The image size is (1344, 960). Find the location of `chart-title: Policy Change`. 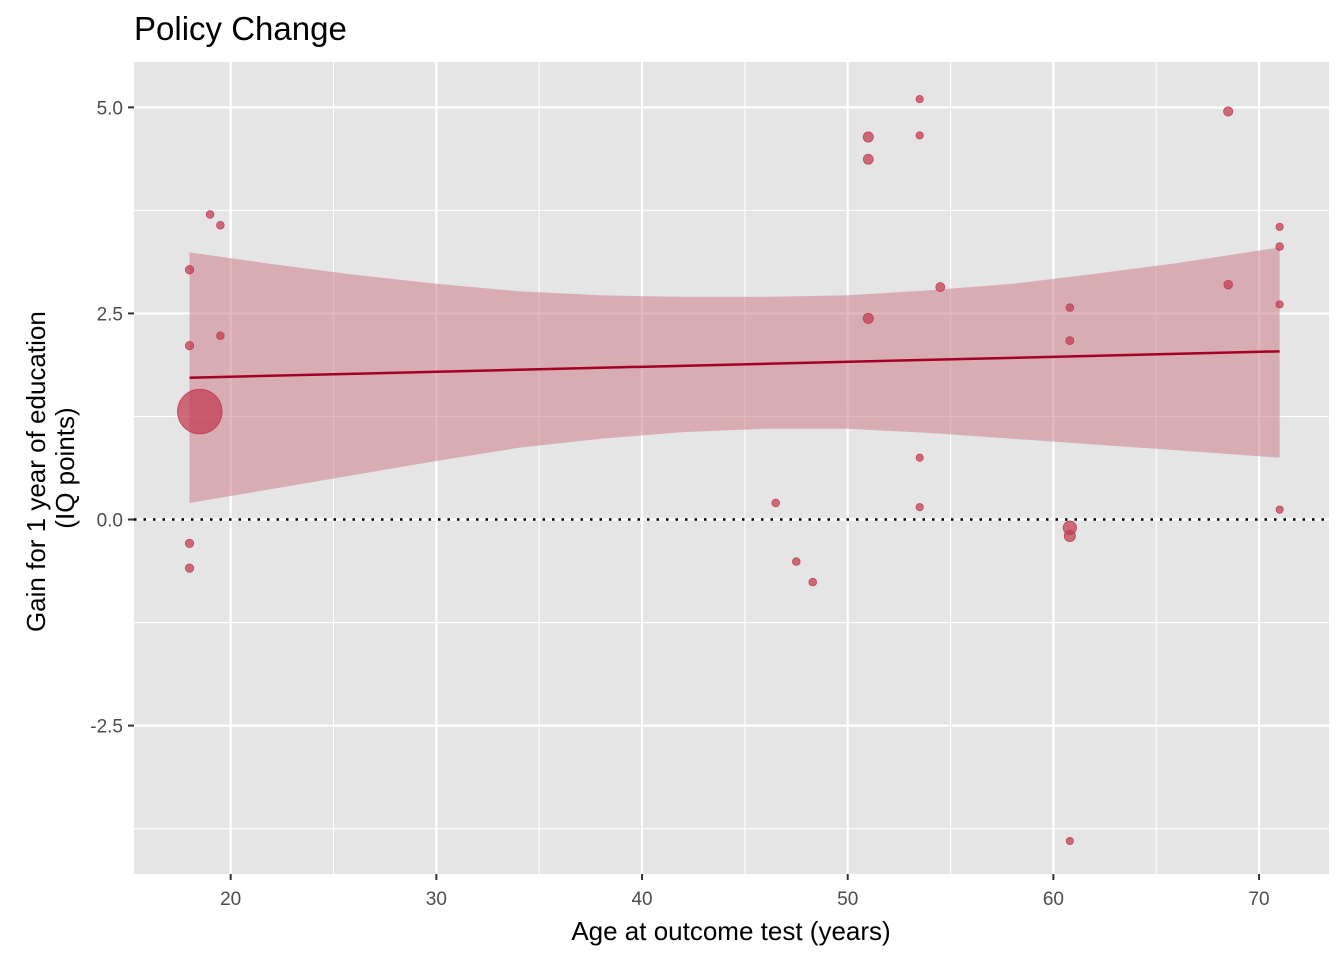

chart-title: Policy Change is located at coordinates (240, 28).